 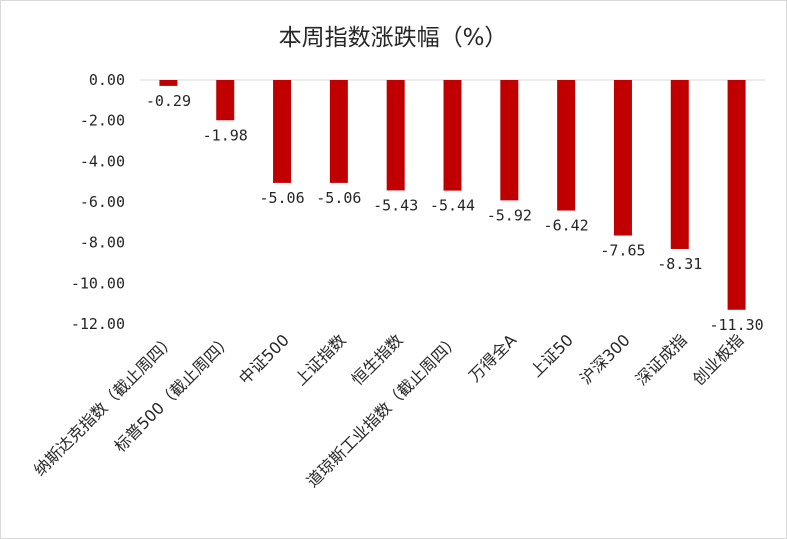 I want to click on y-tick-label: 0.00, so click(x=107, y=80).